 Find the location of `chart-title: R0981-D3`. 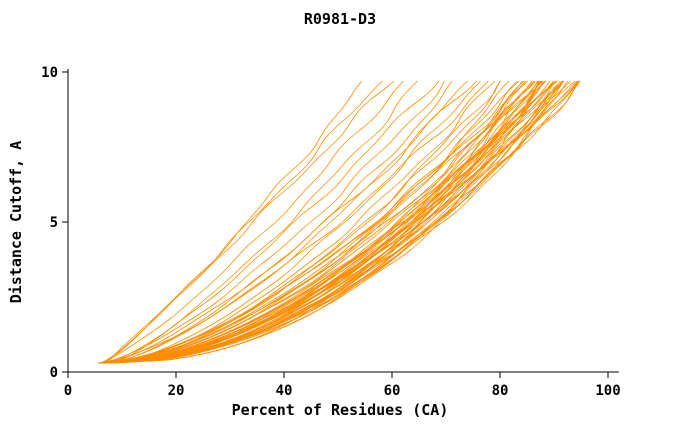

chart-title: R0981-D3 is located at coordinates (340, 19).